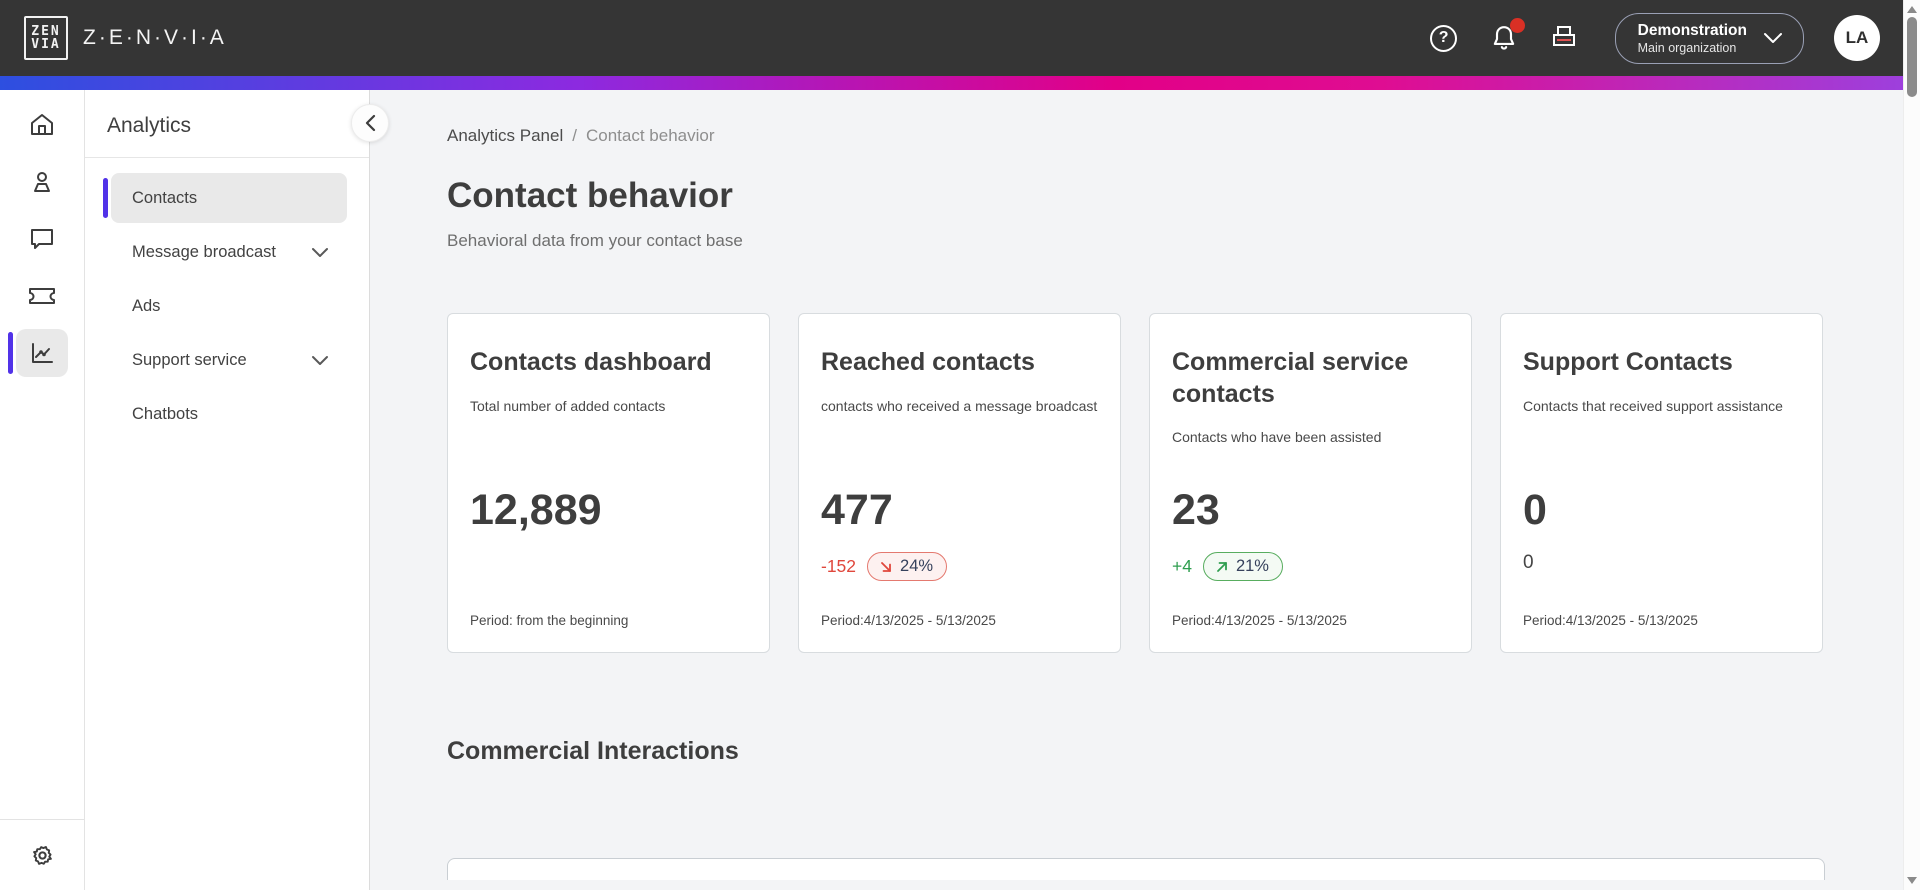  I want to click on notification-badge, so click(1517, 25).